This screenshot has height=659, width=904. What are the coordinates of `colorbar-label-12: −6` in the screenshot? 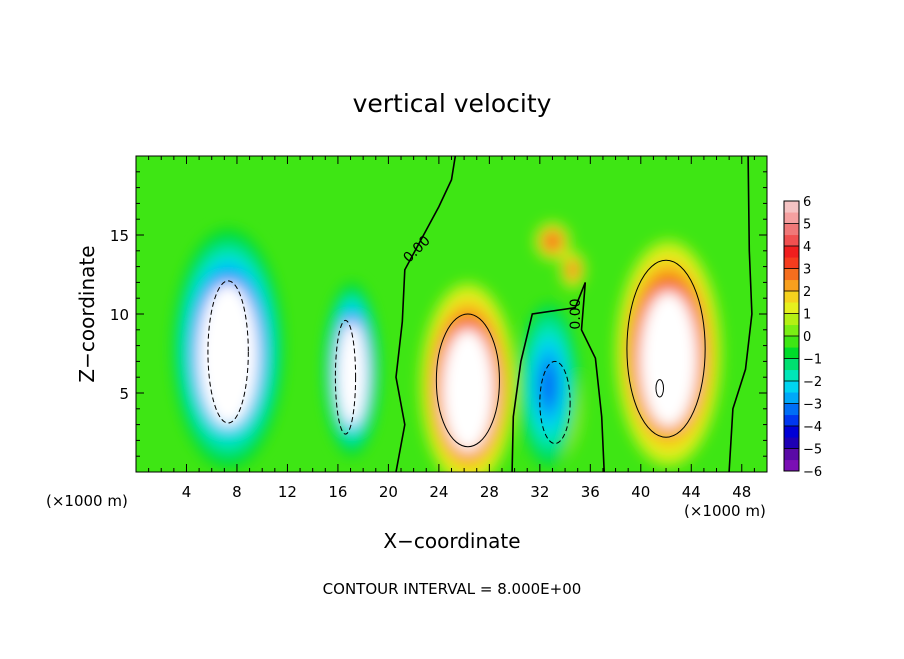 It's located at (812, 472).